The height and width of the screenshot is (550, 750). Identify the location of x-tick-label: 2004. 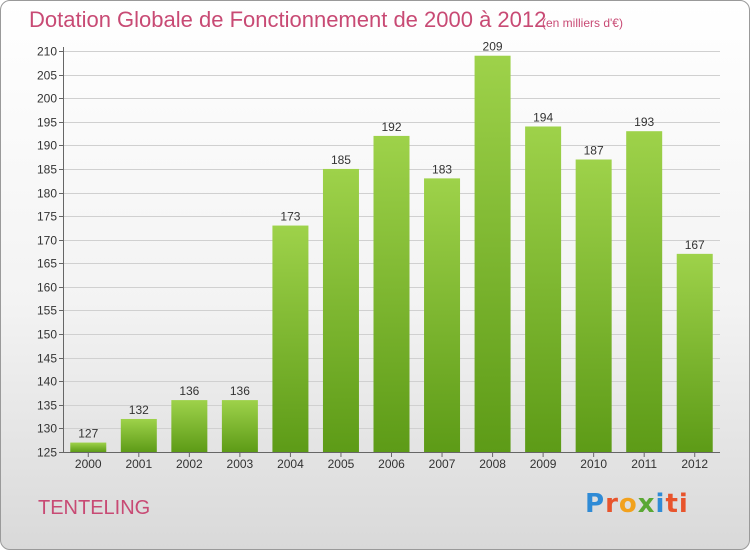
(290, 464).